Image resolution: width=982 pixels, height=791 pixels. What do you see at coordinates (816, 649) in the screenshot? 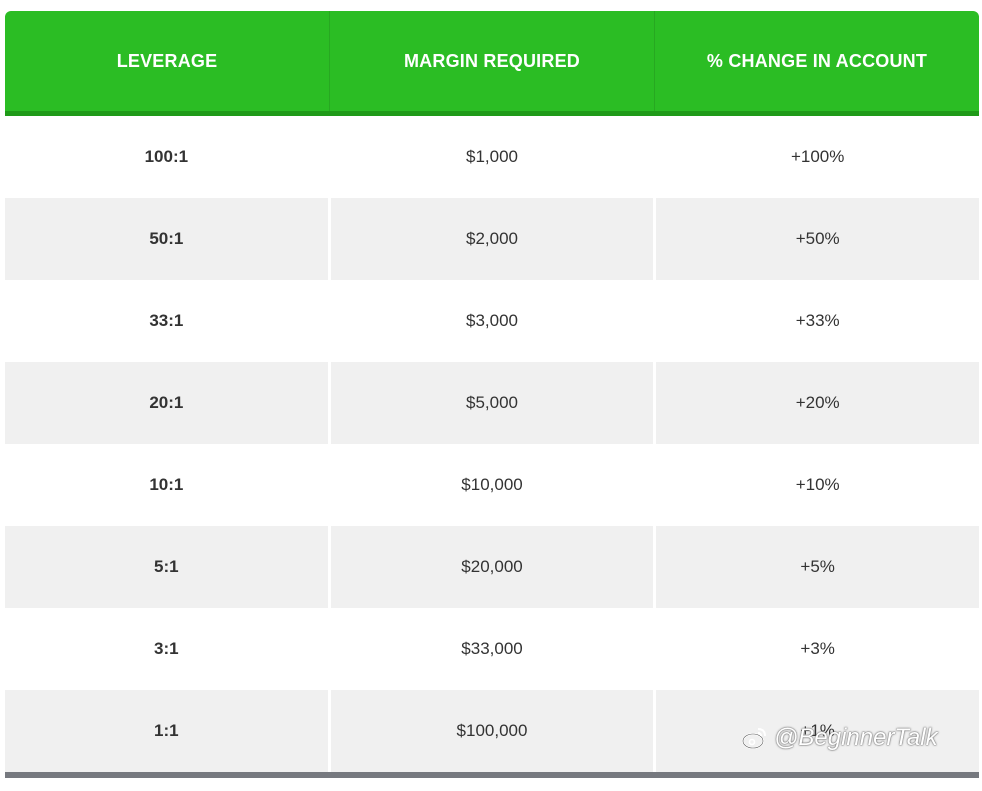
I see `change-cell: +3%` at bounding box center [816, 649].